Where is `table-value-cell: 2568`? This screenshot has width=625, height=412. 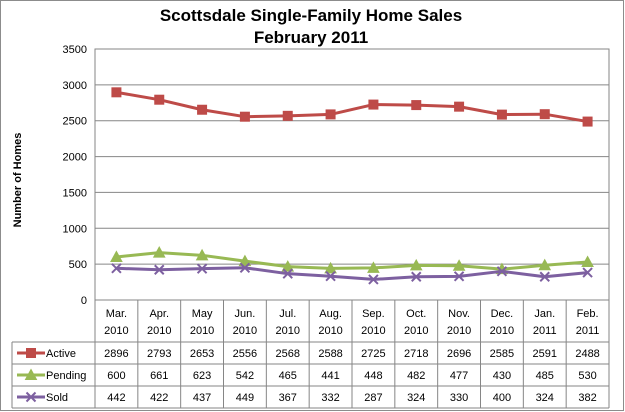
table-value-cell: 2568 is located at coordinates (288, 354).